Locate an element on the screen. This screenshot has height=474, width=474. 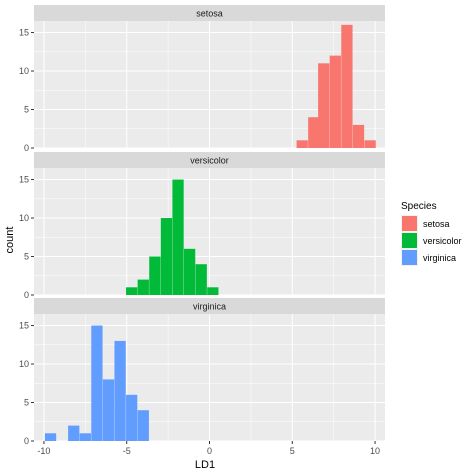
legend-label: versicolor is located at coordinates (442, 241).